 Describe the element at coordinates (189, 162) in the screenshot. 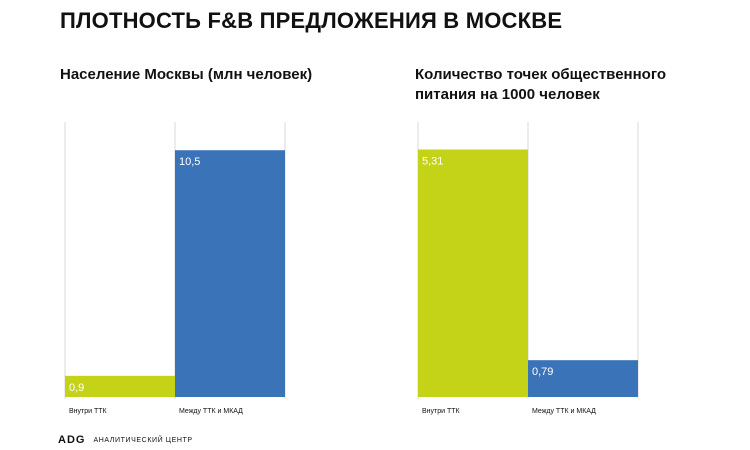

I see `bar-value-label-population-1: 10,5` at that location.